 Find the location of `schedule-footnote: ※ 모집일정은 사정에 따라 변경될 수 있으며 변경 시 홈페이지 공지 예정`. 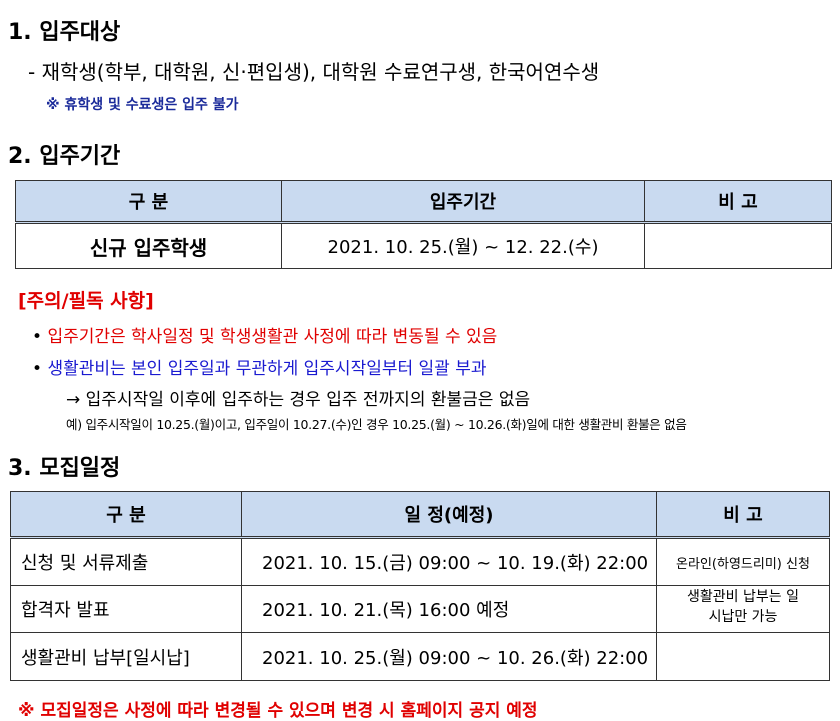

schedule-footnote: ※ 모집일정은 사정에 따라 변경될 수 있으며 변경 시 홈페이지 공지 예정 is located at coordinates (278, 711).